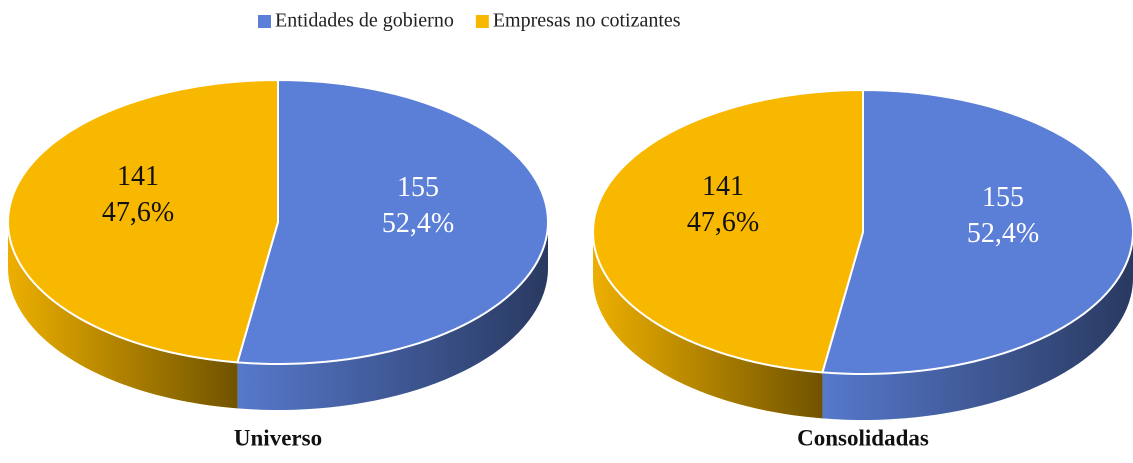 The height and width of the screenshot is (463, 1133). Describe the element at coordinates (364, 21) in the screenshot. I see `legend-label: Entidades de gobierno` at that location.